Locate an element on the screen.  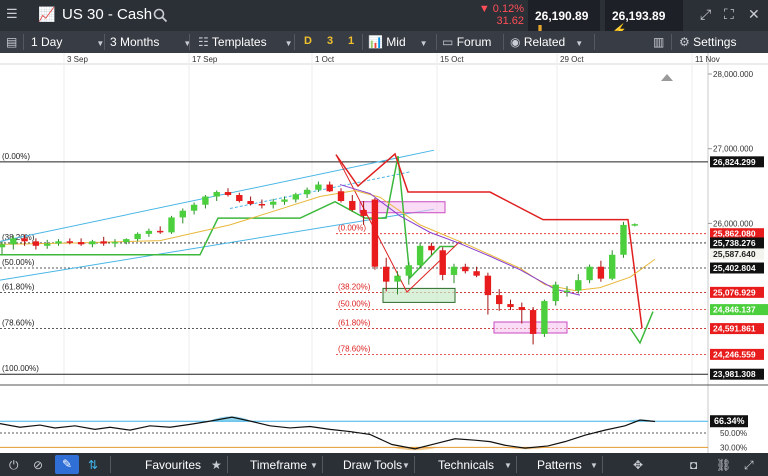
price-type-select: 📊 Mid ▼ is located at coordinates (398, 42).